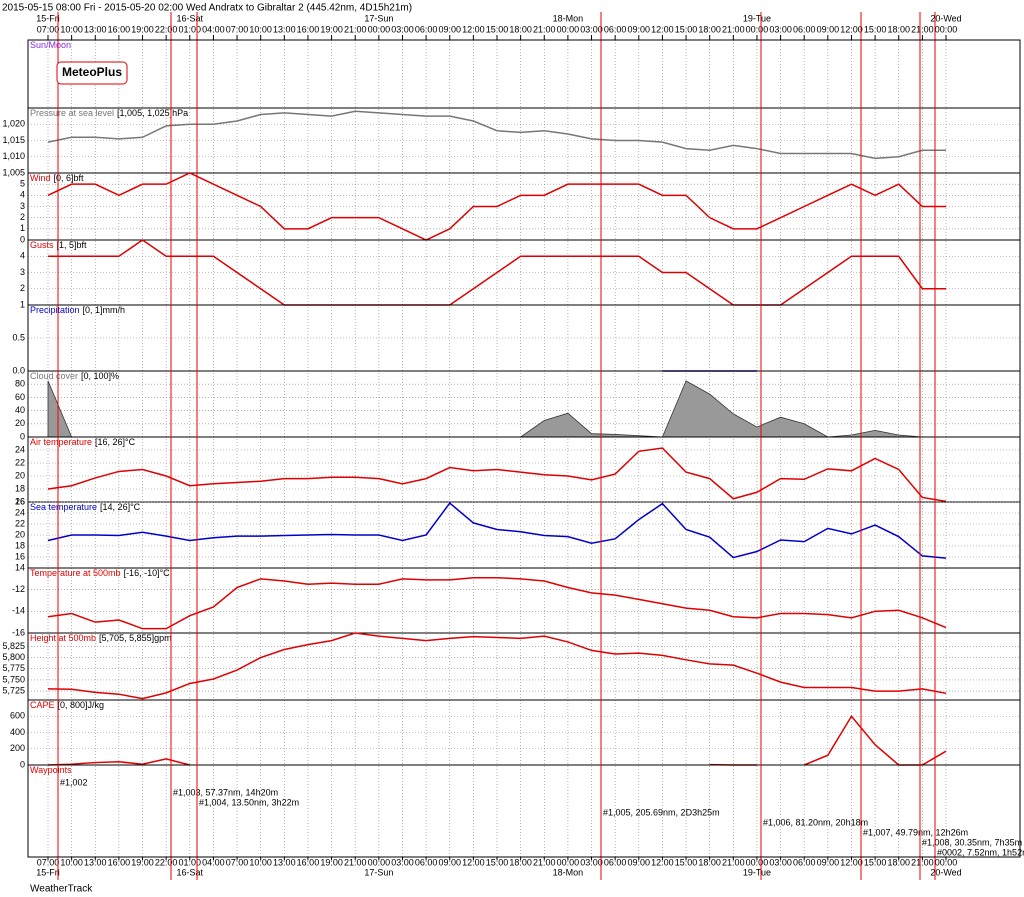 This screenshot has height=897, width=1024. What do you see at coordinates (22, 436) in the screenshot?
I see `y-tick-label: 0` at bounding box center [22, 436].